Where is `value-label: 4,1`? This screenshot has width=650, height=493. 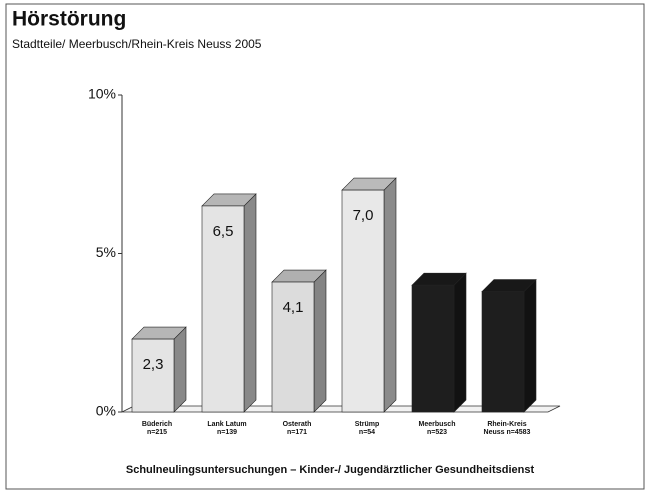 value-label: 4,1 is located at coordinates (293, 307).